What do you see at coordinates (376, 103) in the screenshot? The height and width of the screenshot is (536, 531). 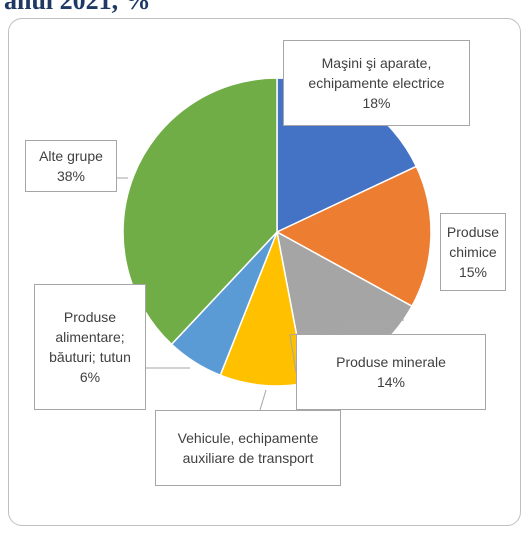 I see `value-label: 18%` at bounding box center [376, 103].